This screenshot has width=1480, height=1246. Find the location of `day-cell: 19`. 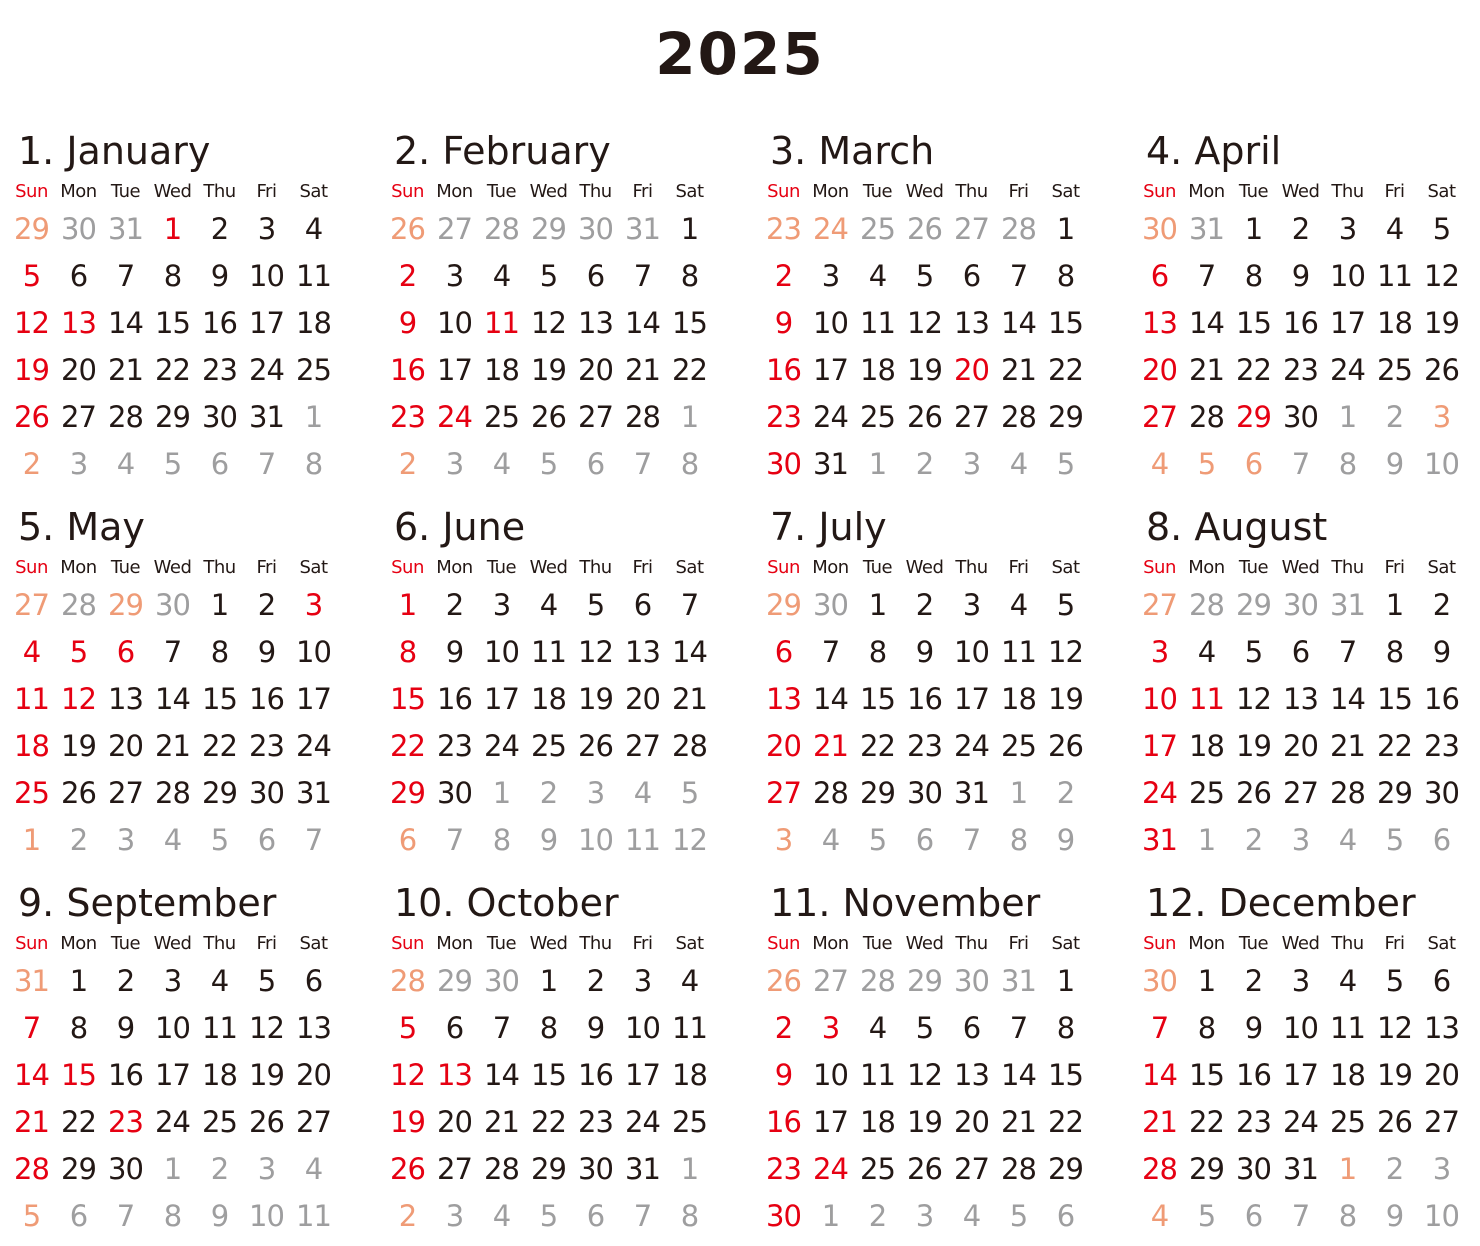

day-cell: 19 is located at coordinates (925, 1122).